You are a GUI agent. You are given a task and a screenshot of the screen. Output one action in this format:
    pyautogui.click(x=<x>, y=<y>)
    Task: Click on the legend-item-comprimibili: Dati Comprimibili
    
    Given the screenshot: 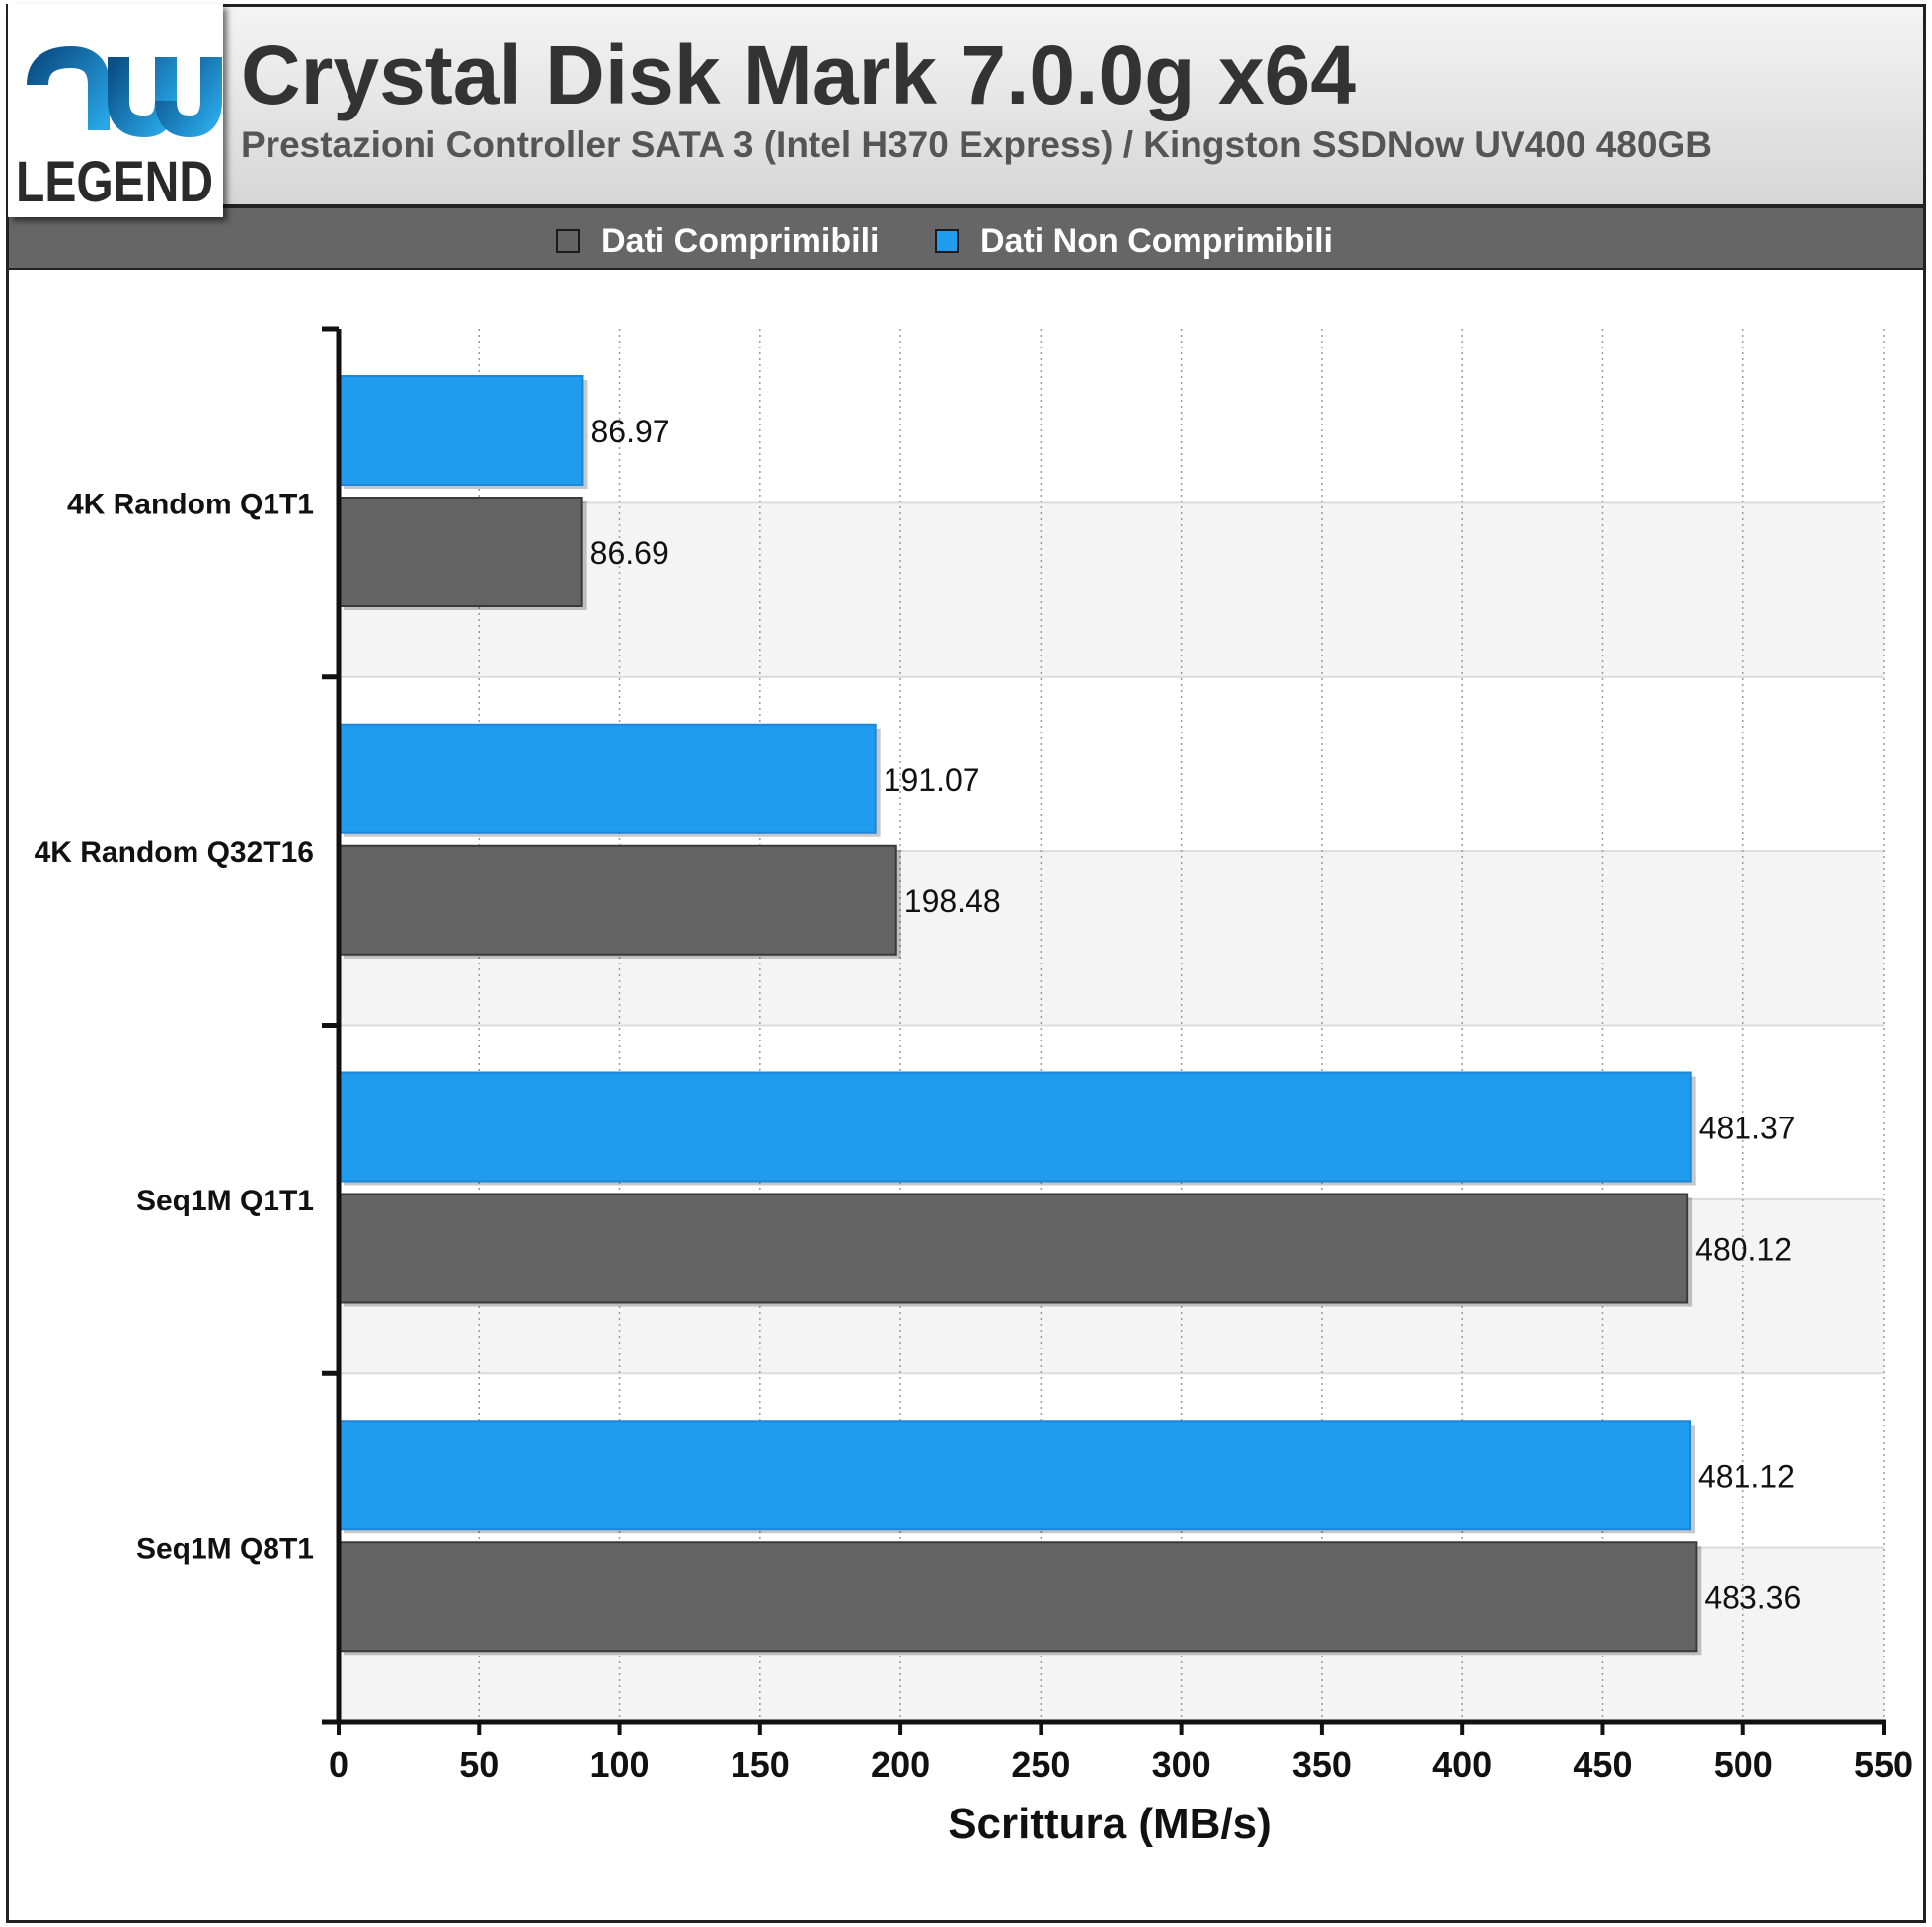 What is the action you would take?
    pyautogui.click(x=717, y=241)
    